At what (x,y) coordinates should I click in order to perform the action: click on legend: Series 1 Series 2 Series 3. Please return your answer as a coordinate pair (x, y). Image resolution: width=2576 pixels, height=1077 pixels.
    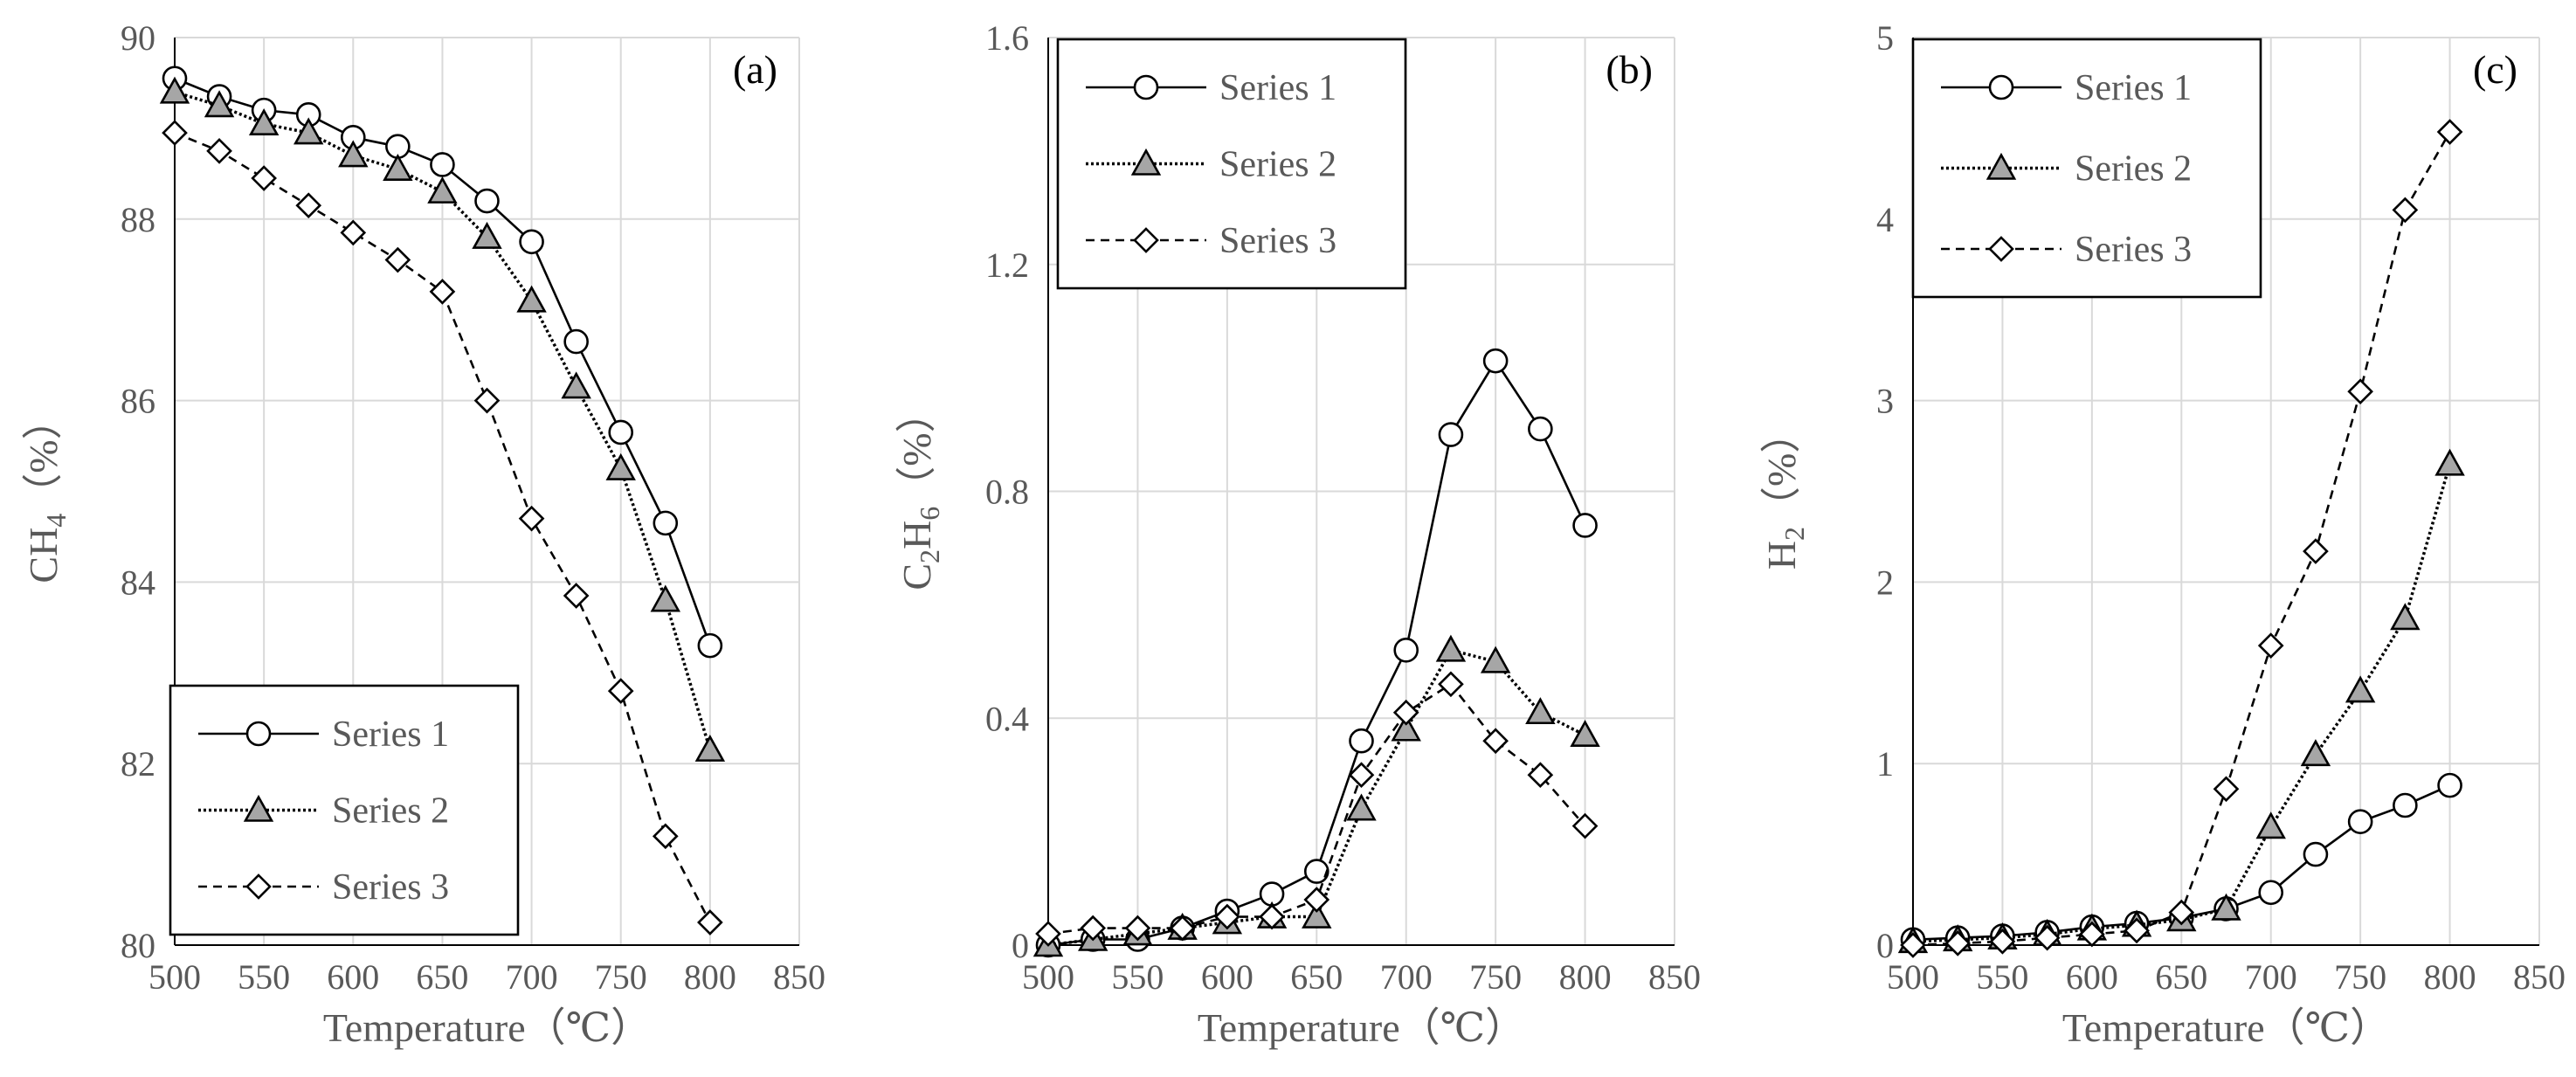
    Looking at the image, I should click on (344, 810).